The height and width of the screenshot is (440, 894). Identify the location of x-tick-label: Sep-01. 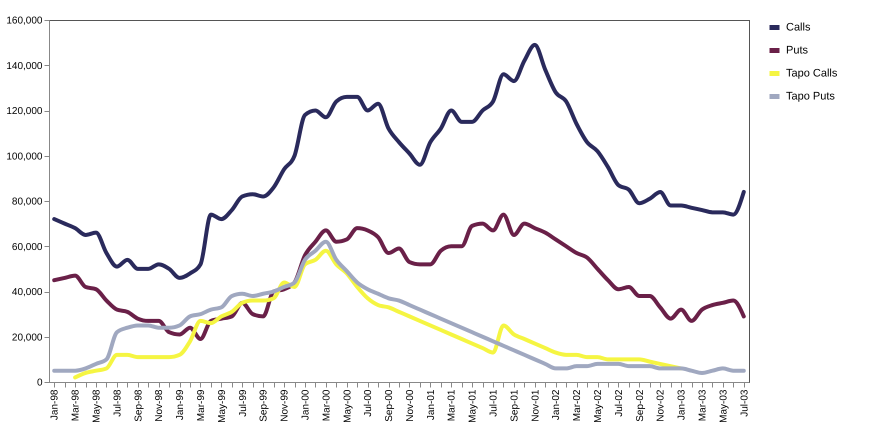
(514, 405).